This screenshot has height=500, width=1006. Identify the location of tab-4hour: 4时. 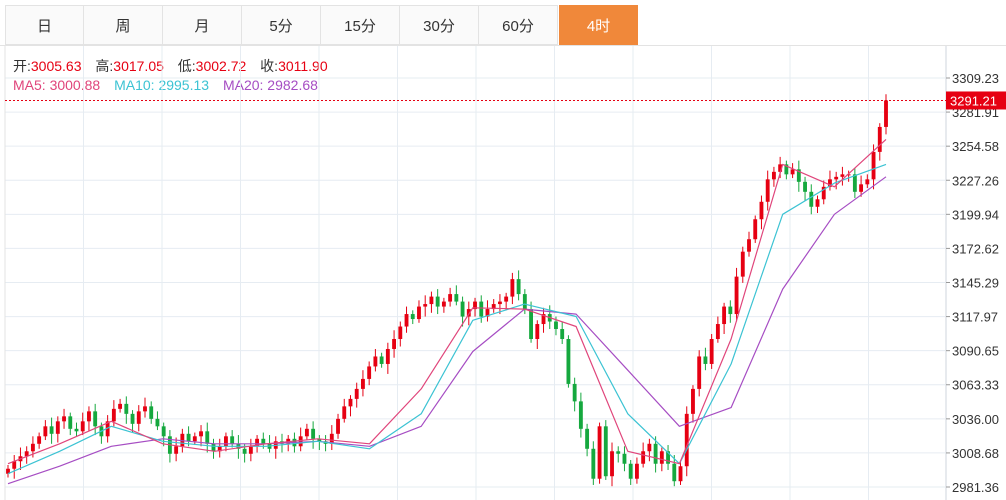
(598, 25).